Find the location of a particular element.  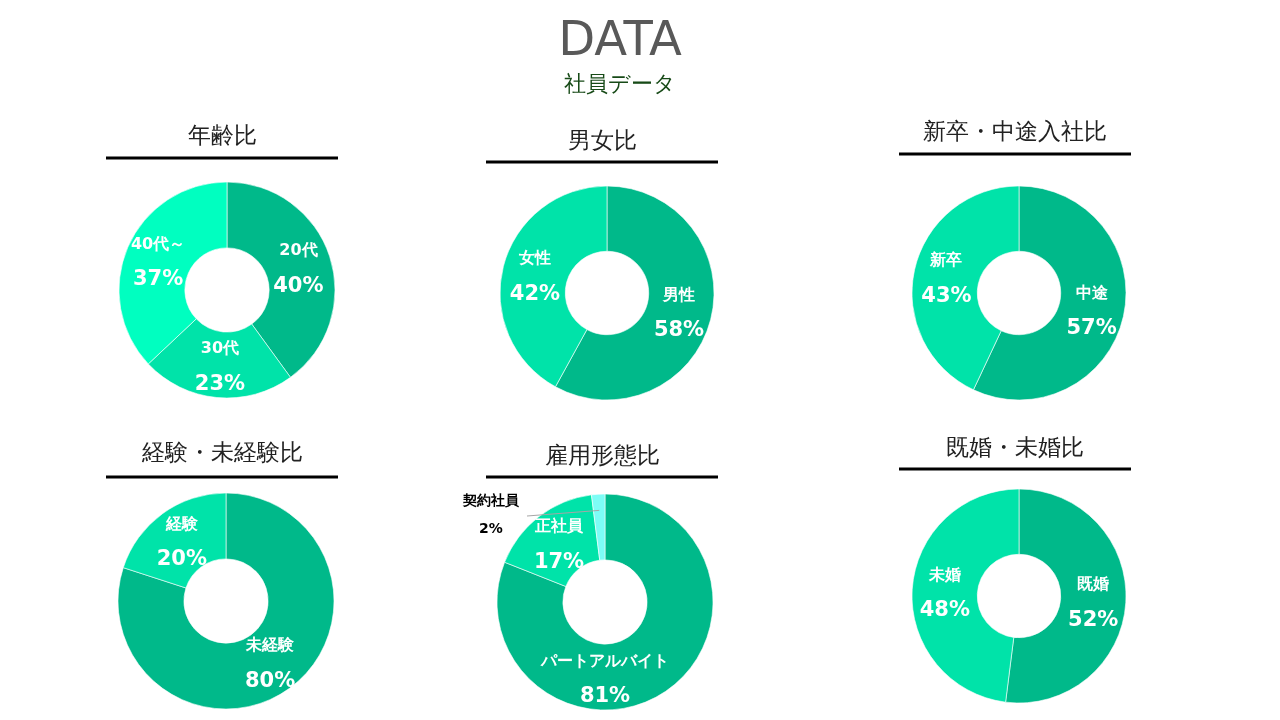

data-label: 20% is located at coordinates (182, 558).